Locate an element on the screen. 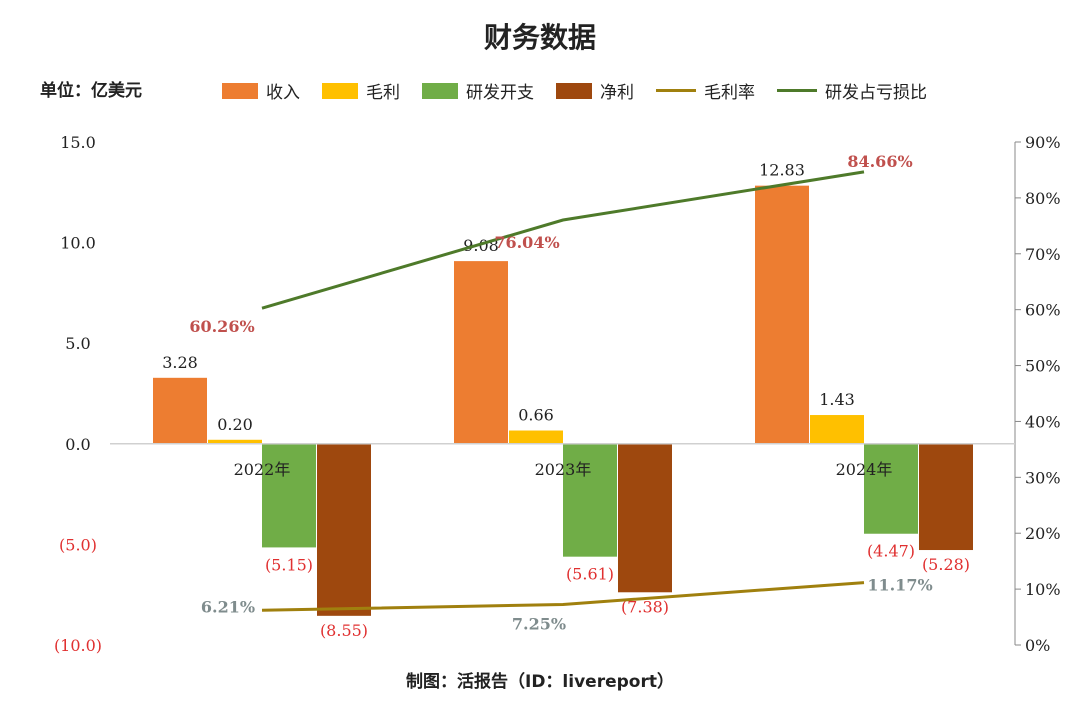 The width and height of the screenshot is (1080, 701). data-label-net-profit: (8.55) is located at coordinates (344, 630).